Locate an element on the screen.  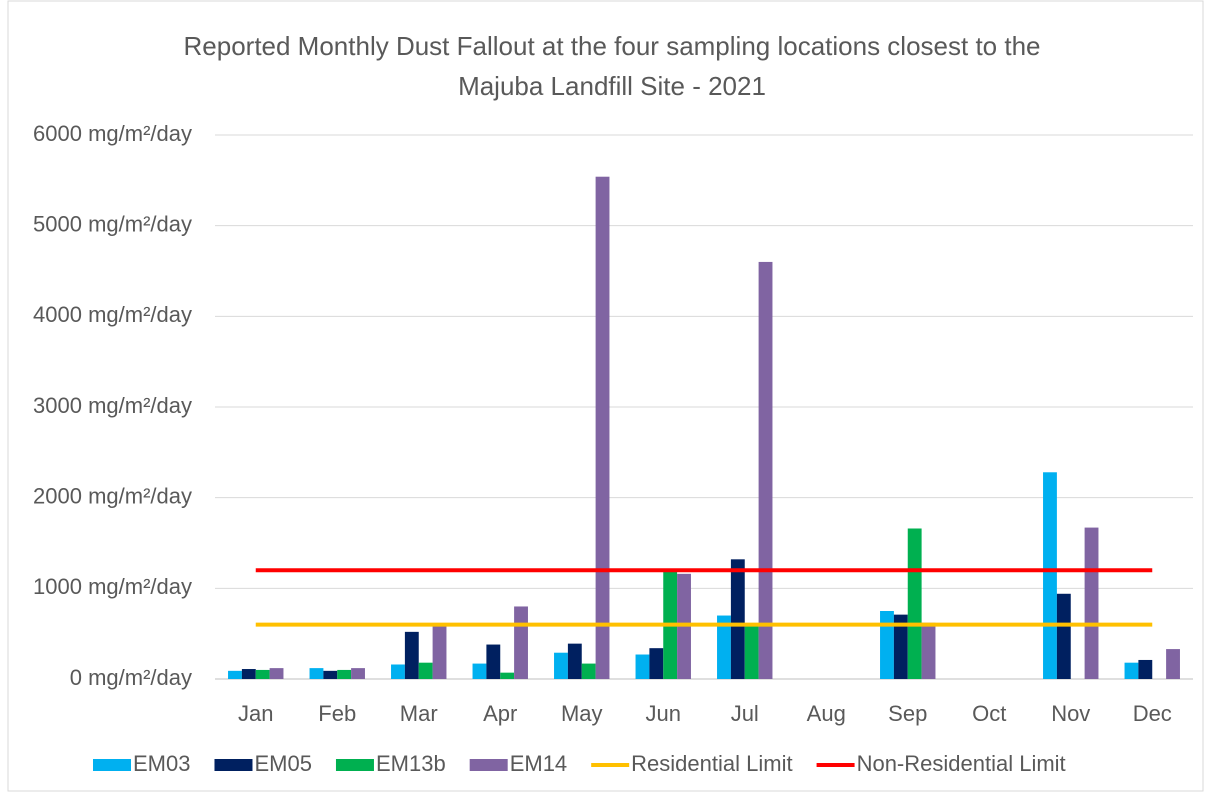
legend-label: Residential Limit is located at coordinates (711, 763).